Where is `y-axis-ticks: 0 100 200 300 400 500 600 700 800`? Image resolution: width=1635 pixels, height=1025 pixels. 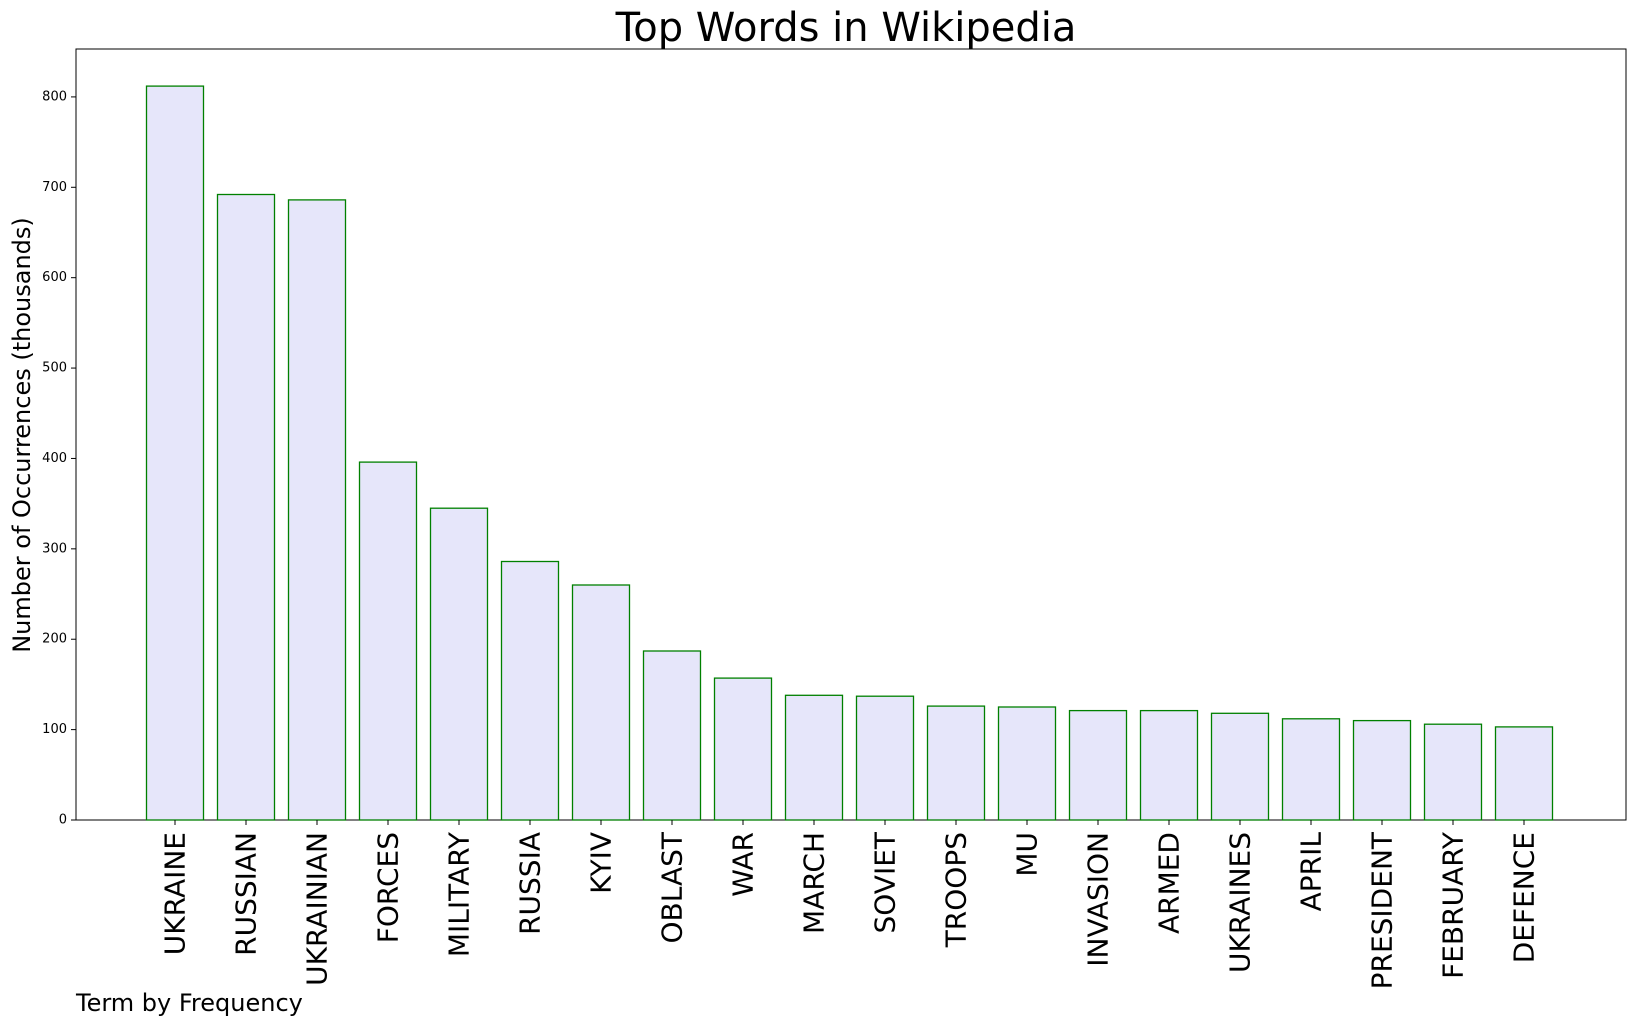
y-axis-ticks: 0 100 200 300 400 500 600 700 800 is located at coordinates (59, 458).